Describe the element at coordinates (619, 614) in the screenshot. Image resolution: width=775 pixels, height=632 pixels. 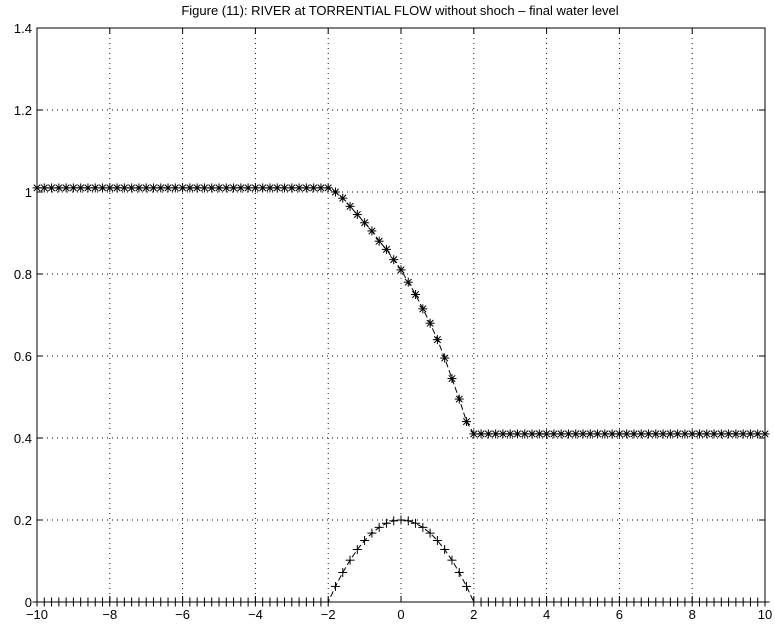
I see `x-tick-label: 6` at that location.